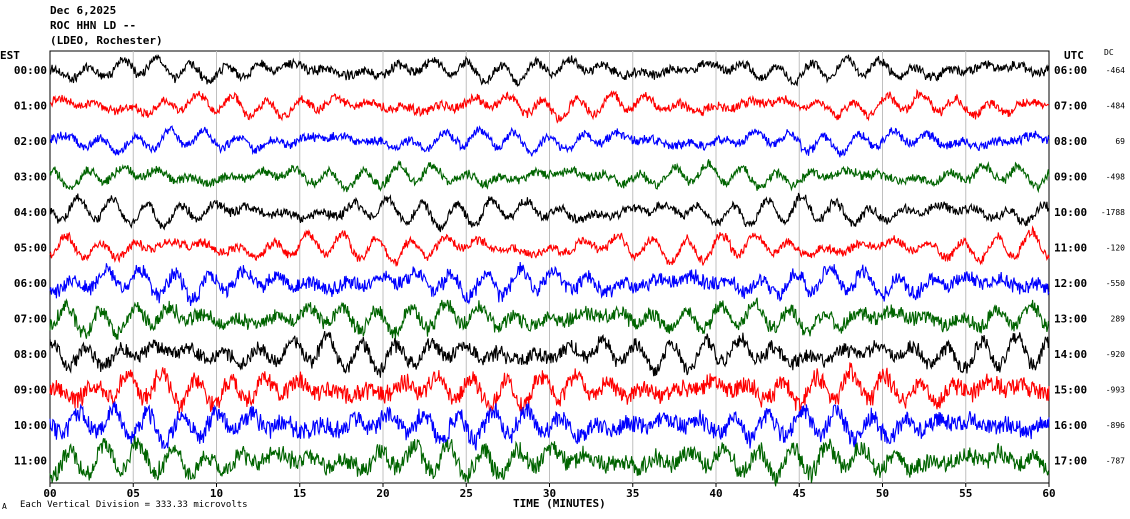 This screenshot has width=1130, height=519. Describe the element at coordinates (30, 248) in the screenshot. I see `est-hour-label: 05:00` at that location.